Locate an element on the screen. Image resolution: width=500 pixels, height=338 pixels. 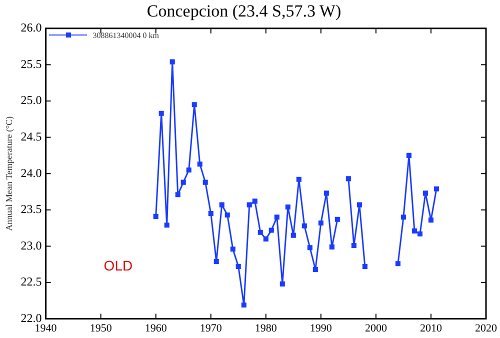
y-tick-label: 25.5 is located at coordinates (31, 63).